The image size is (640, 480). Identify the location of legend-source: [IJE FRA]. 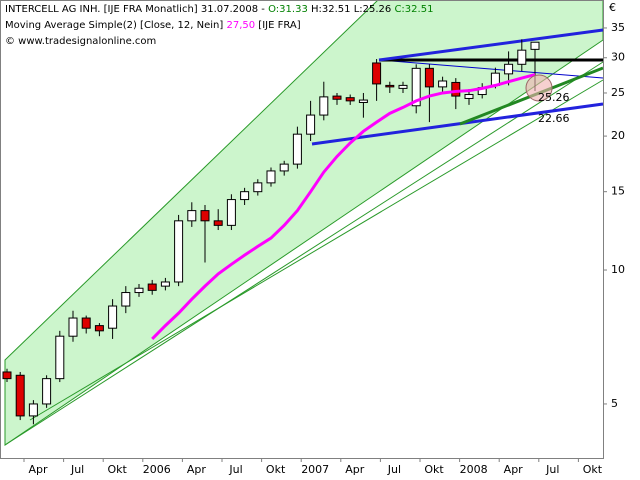
(279, 25).